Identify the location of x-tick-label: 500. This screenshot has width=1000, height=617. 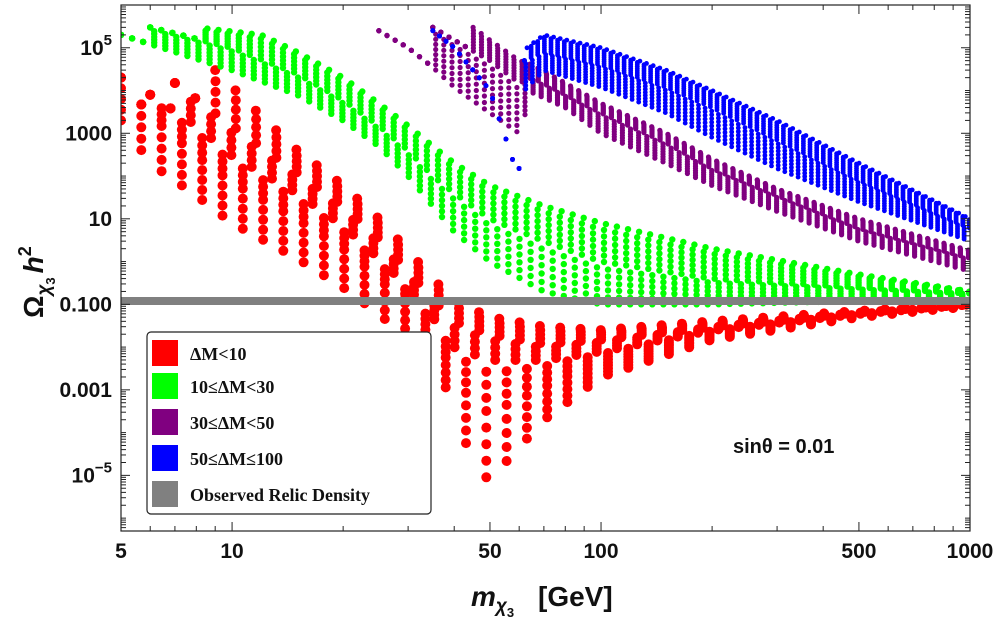
(858, 551).